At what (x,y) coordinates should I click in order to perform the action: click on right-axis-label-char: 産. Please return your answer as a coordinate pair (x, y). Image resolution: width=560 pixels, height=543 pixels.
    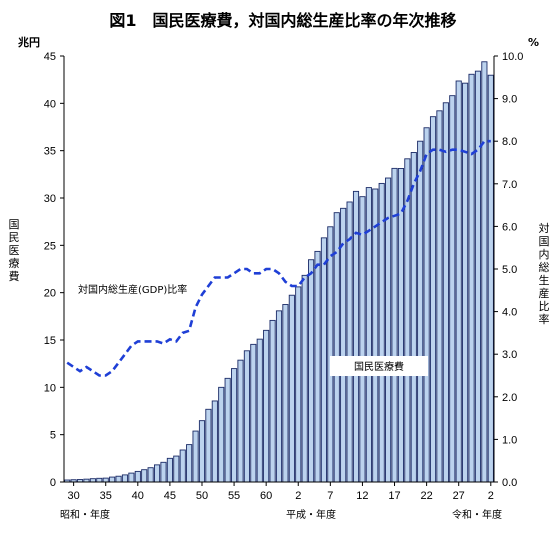
    Looking at the image, I should click on (544, 293).